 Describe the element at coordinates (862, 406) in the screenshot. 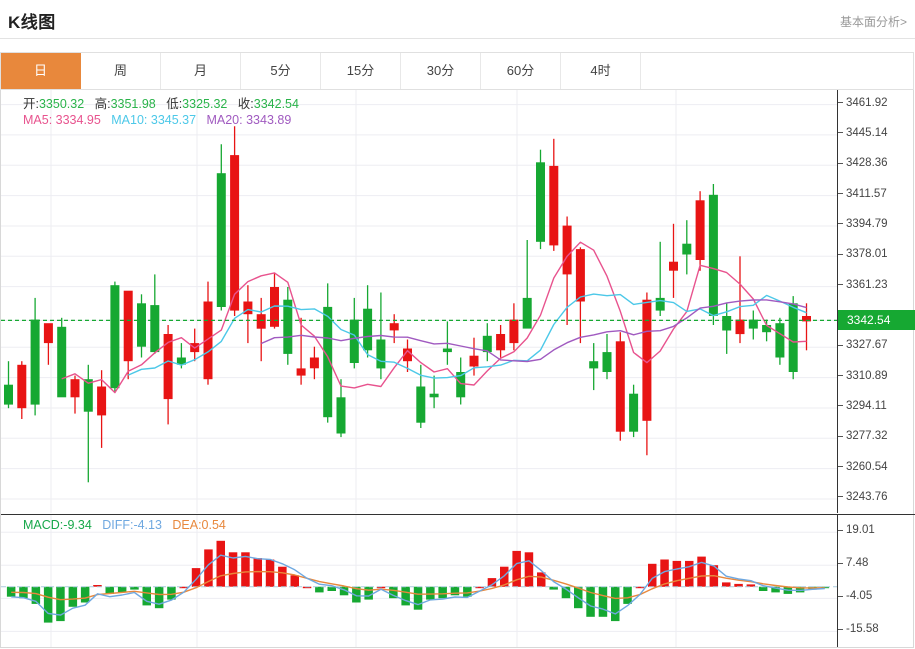

I see `price-axis-tick: 3294.11` at that location.